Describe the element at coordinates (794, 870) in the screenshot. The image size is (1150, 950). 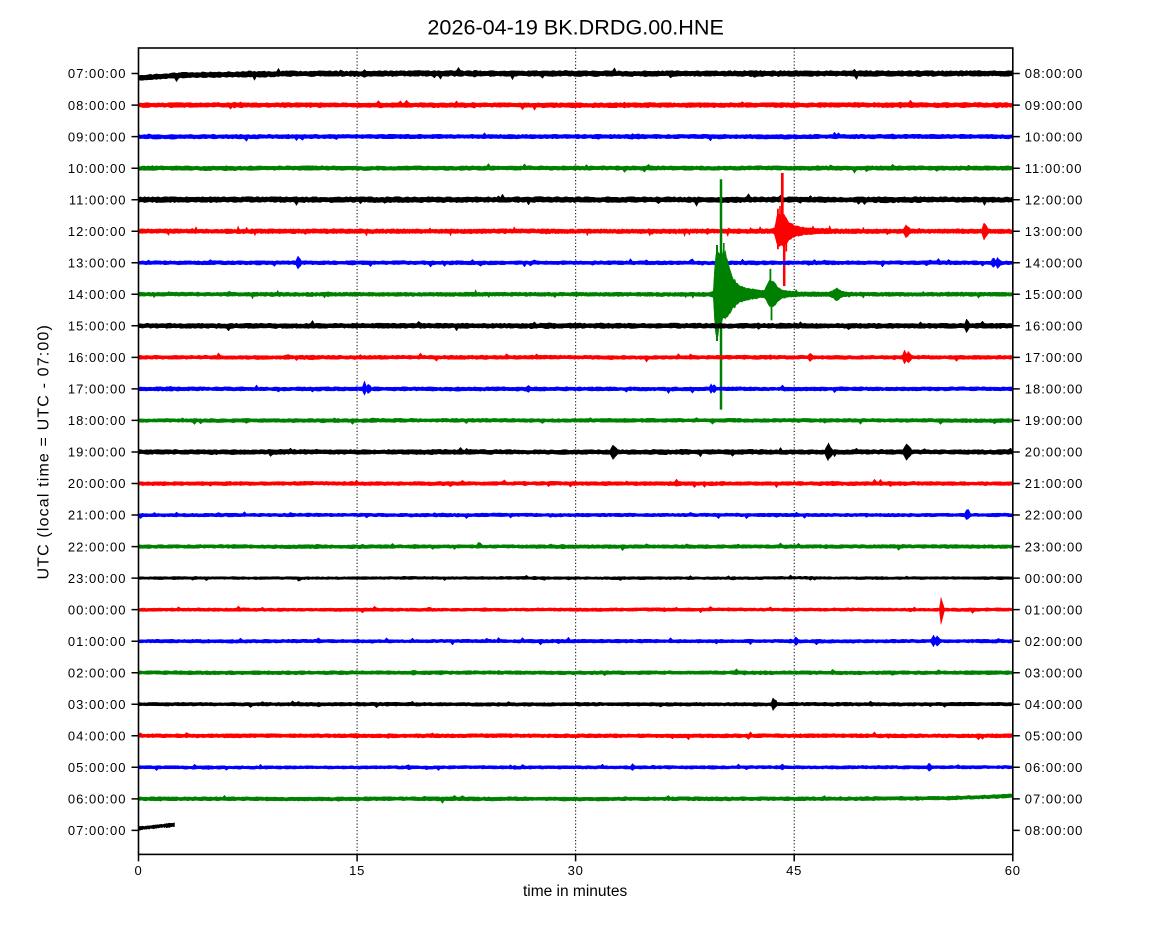
I see `svg-text: 45` at that location.